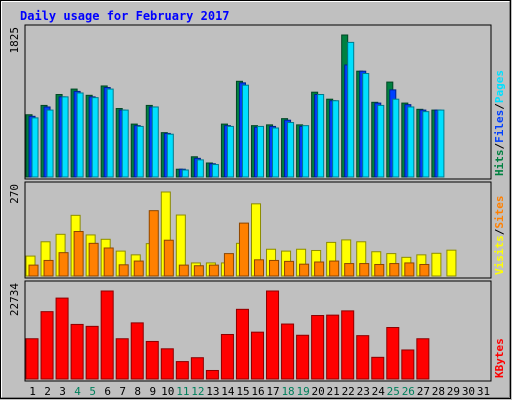 The width and height of the screenshot is (512, 405). I want to click on x-tick-label-2: 2, so click(47, 391).